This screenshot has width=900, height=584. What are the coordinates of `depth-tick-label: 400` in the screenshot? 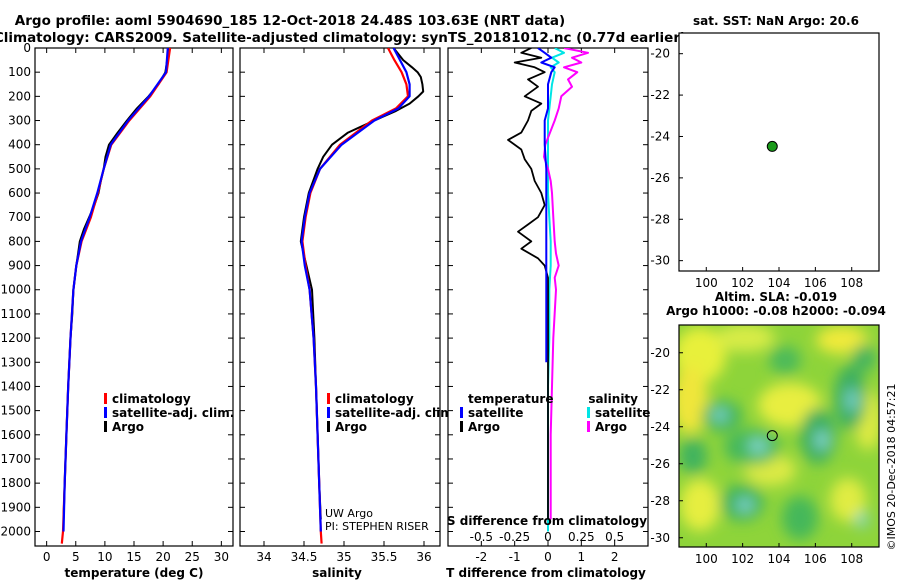 It's located at (19, 145).